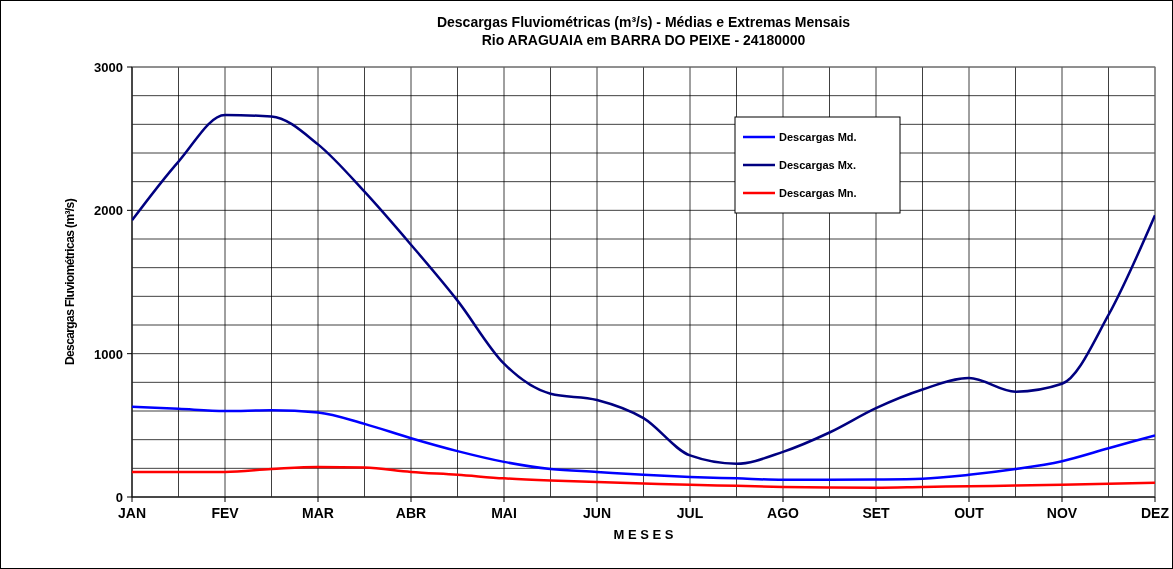 This screenshot has width=1173, height=569. What do you see at coordinates (119, 497) in the screenshot?
I see `y-tick-label: 0` at bounding box center [119, 497].